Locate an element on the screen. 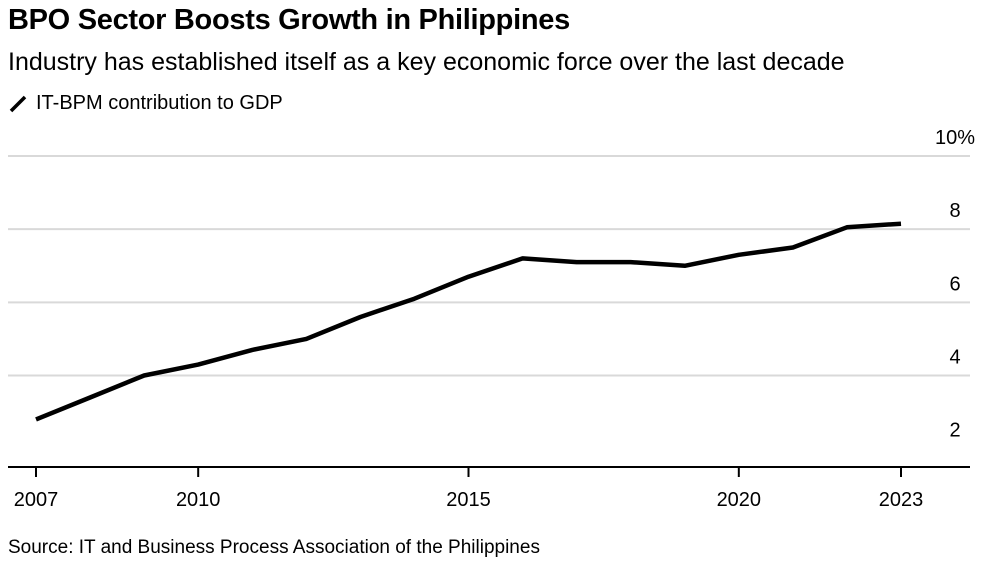 The width and height of the screenshot is (1000, 565). y-tick-label-4: 4 is located at coordinates (954, 358).